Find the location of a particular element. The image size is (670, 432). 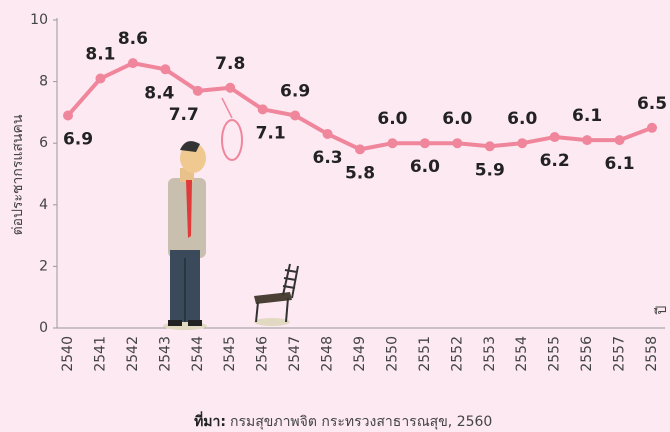

x-tick-label: 2548 is located at coordinates (328, 354).